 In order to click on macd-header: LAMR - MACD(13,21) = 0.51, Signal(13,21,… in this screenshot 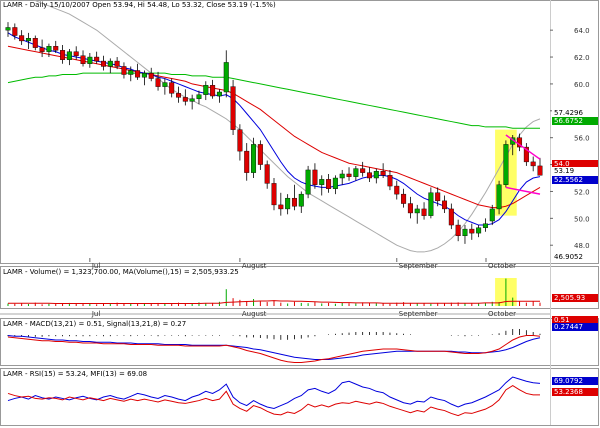, I will do `click(94, 324)`.